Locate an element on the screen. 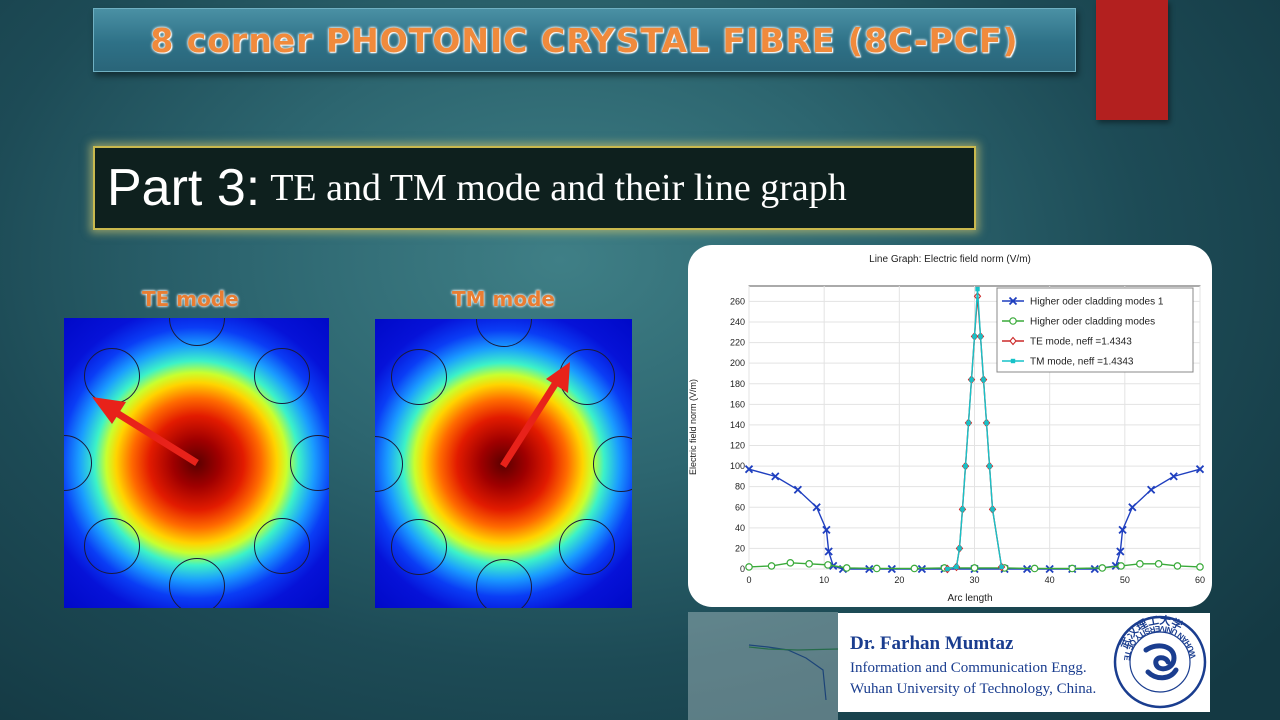 Image resolution: width=1280 pixels, height=720 pixels. legend-label: Higher oder cladding modes is located at coordinates (1092, 322).